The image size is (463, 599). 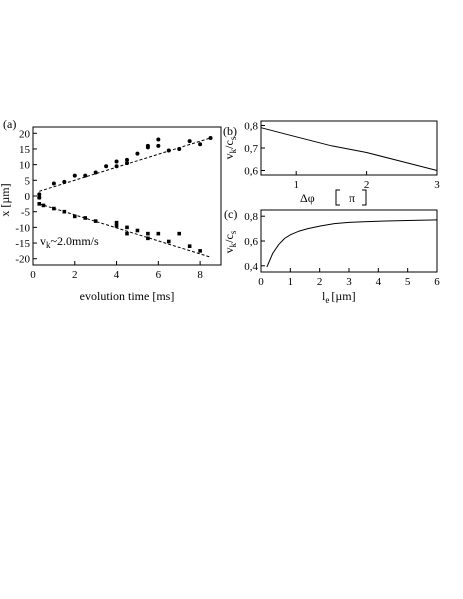 What do you see at coordinates (230, 131) in the screenshot?
I see `panel-b-label: (b)` at bounding box center [230, 131].